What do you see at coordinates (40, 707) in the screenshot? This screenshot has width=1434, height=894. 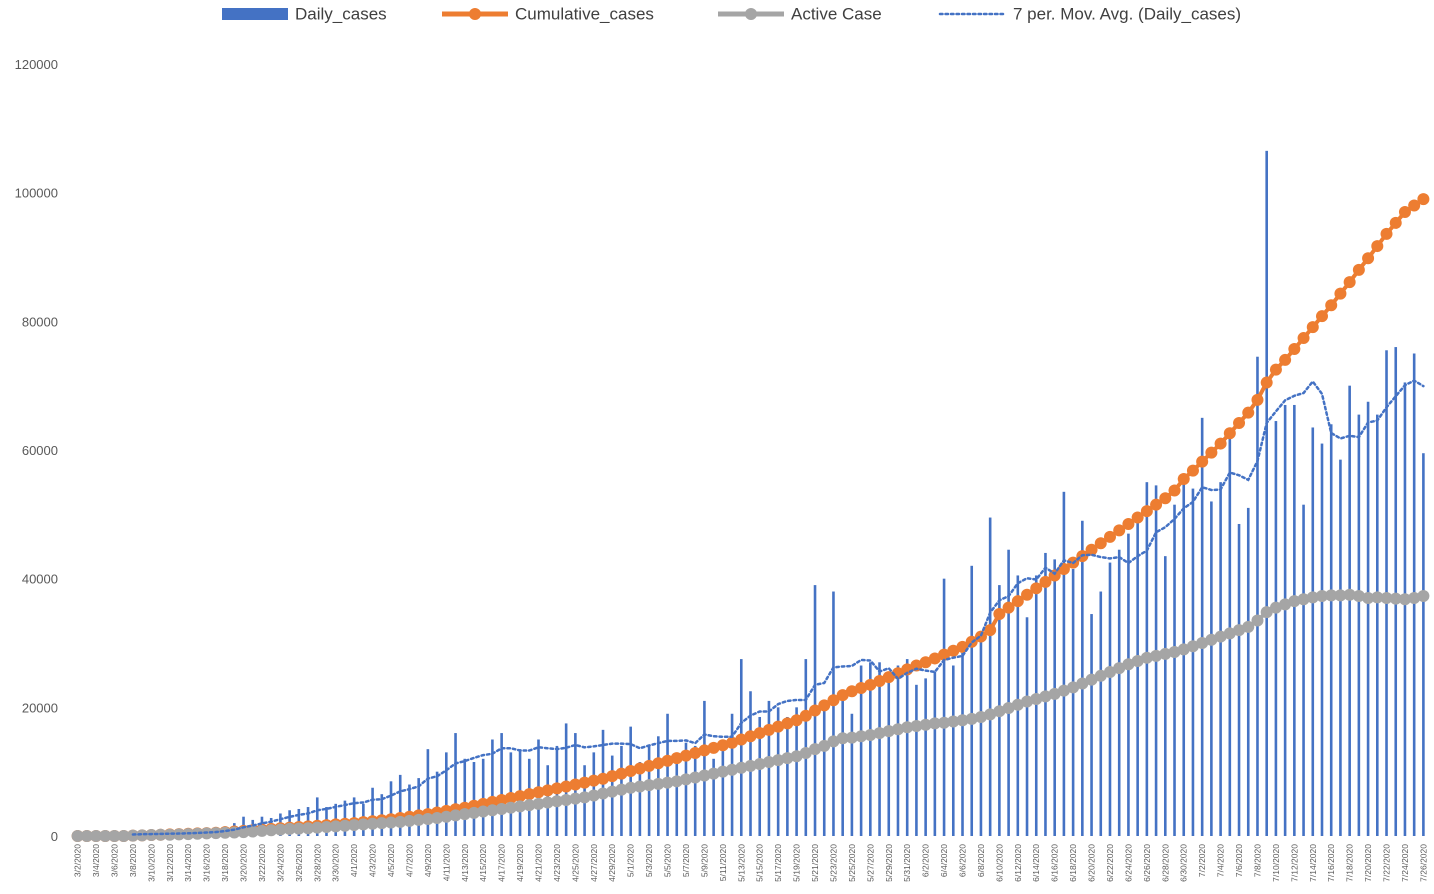 I see `y-tick-label: 20000` at bounding box center [40, 707].